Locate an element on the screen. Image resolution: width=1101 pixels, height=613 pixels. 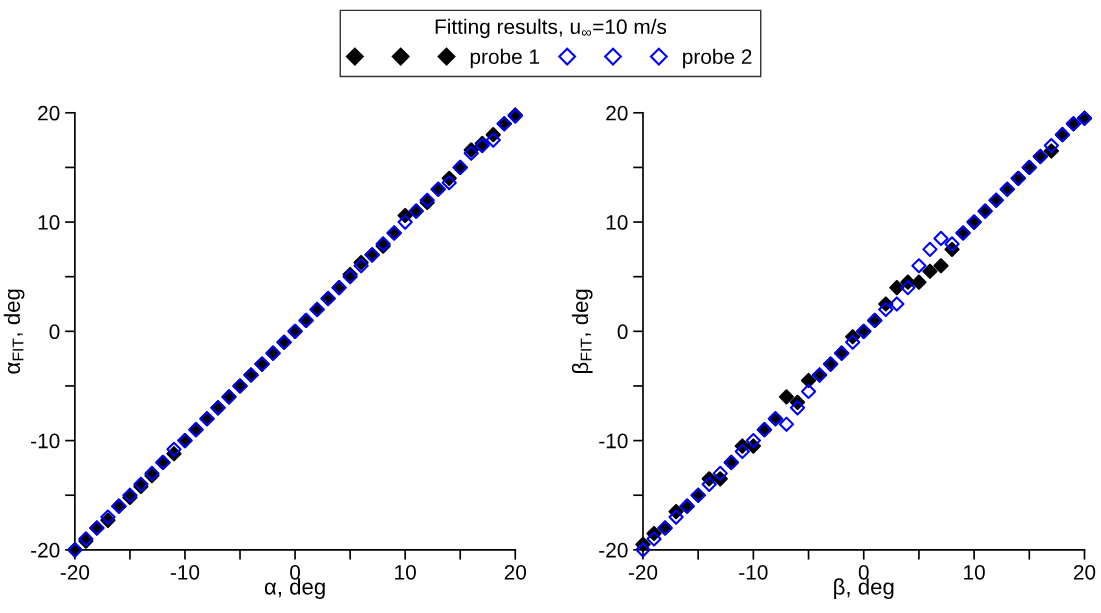
y-axis-title: α$_{FIT}$, deg is located at coordinates (14, 331).